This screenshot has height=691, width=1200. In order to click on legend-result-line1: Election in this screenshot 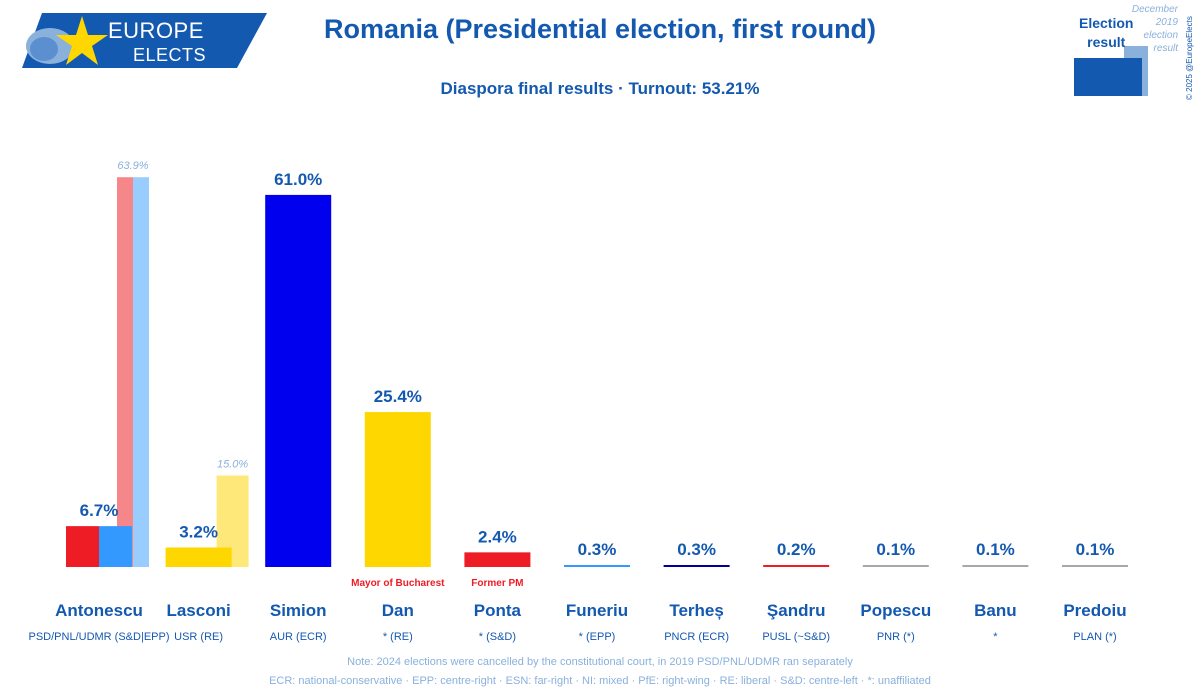, I will do `click(1106, 23)`.